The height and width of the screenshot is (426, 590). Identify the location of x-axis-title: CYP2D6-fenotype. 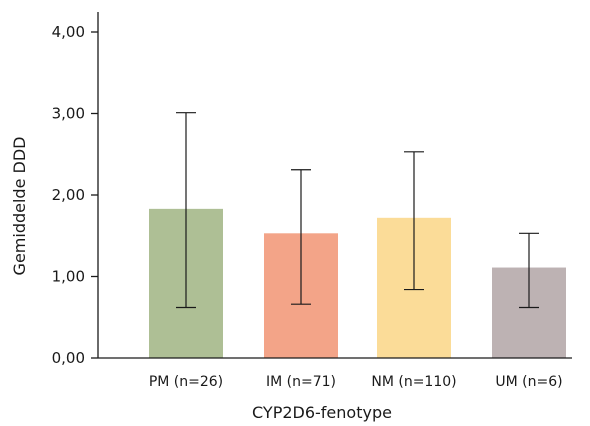
(322, 412).